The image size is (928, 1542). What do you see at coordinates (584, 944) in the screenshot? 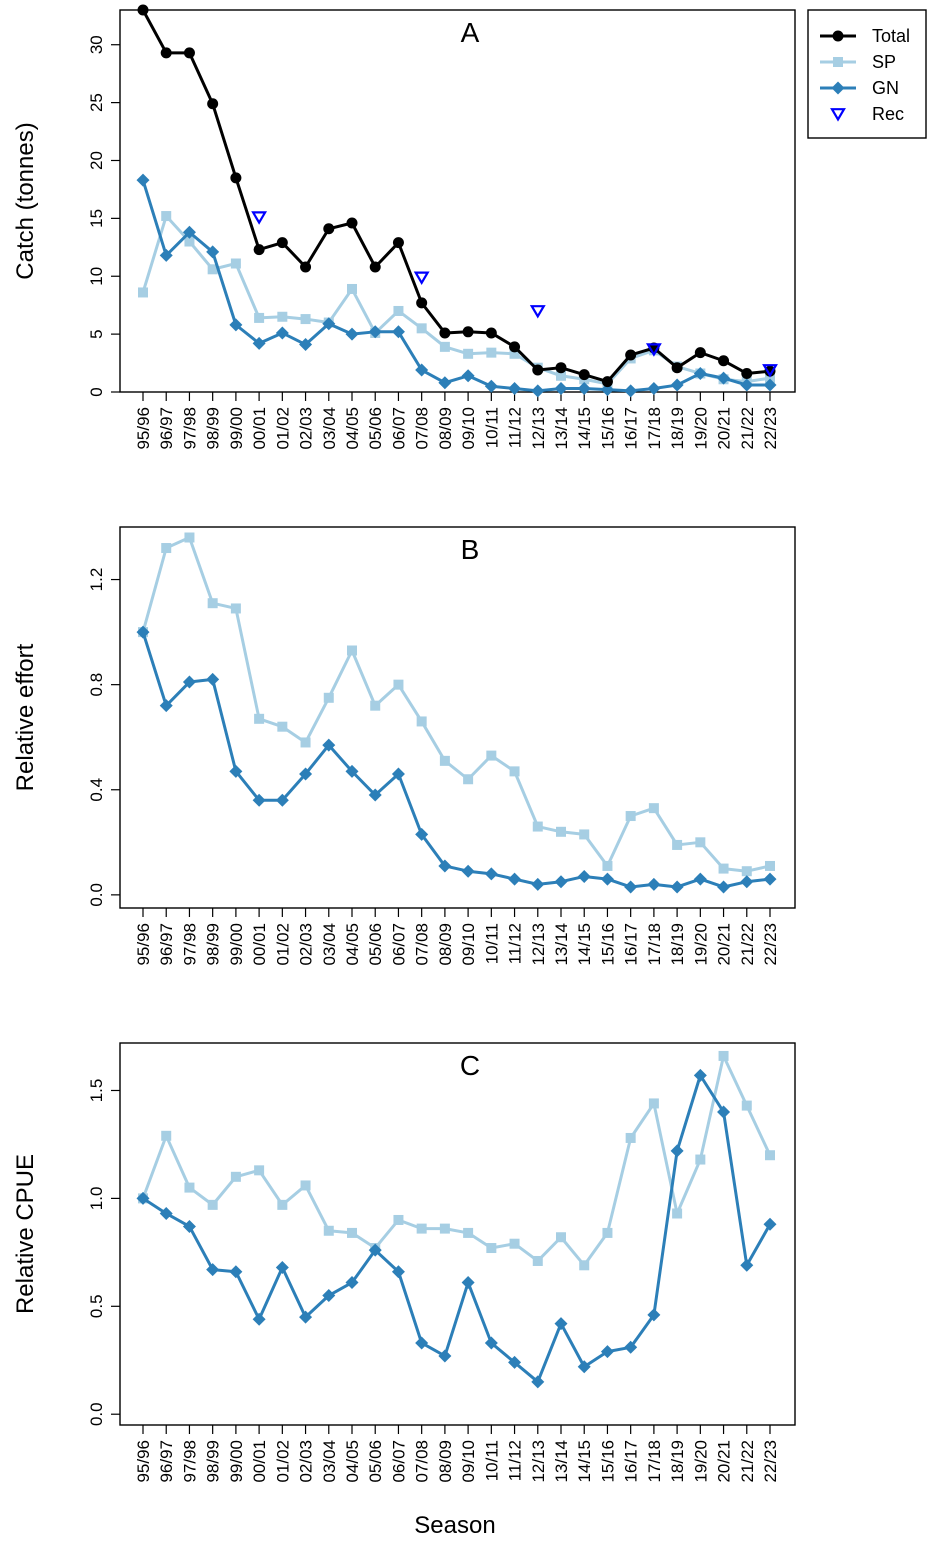
I see `x-tick-label: 14/15` at bounding box center [584, 944].